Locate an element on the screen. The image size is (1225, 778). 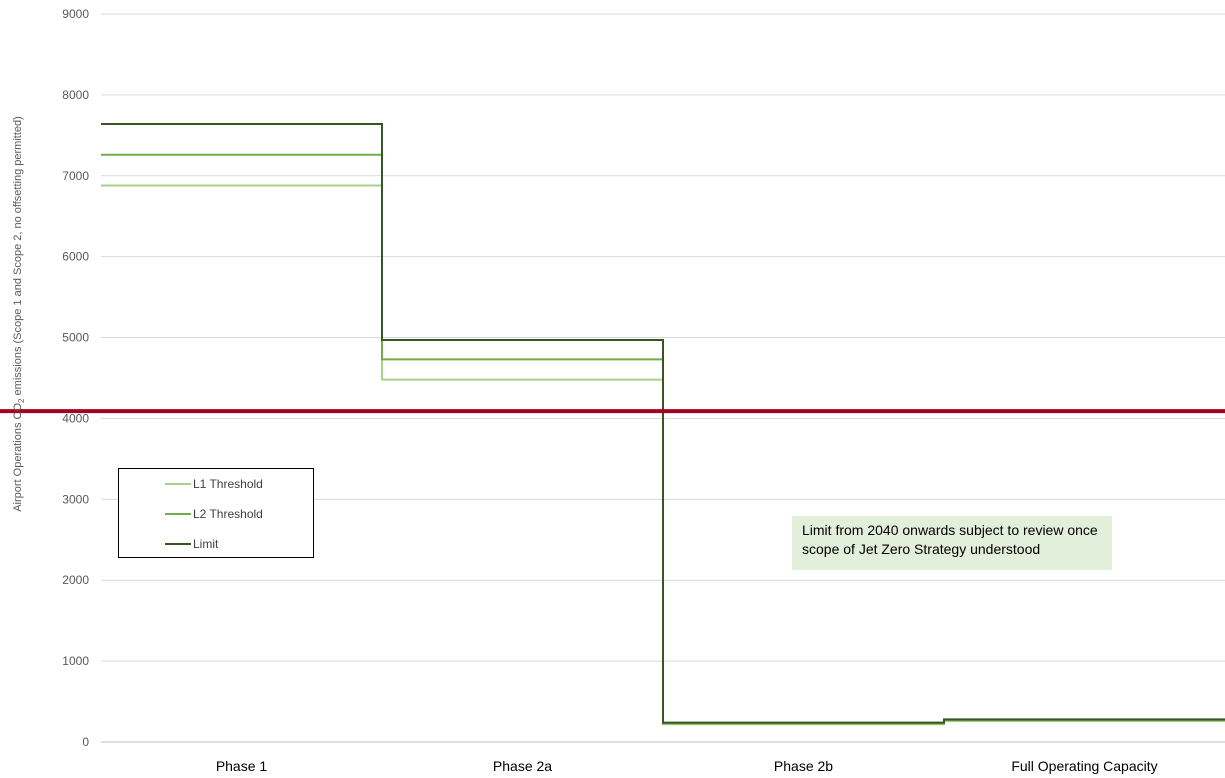
y-tick-label: 1000 is located at coordinates (75, 661).